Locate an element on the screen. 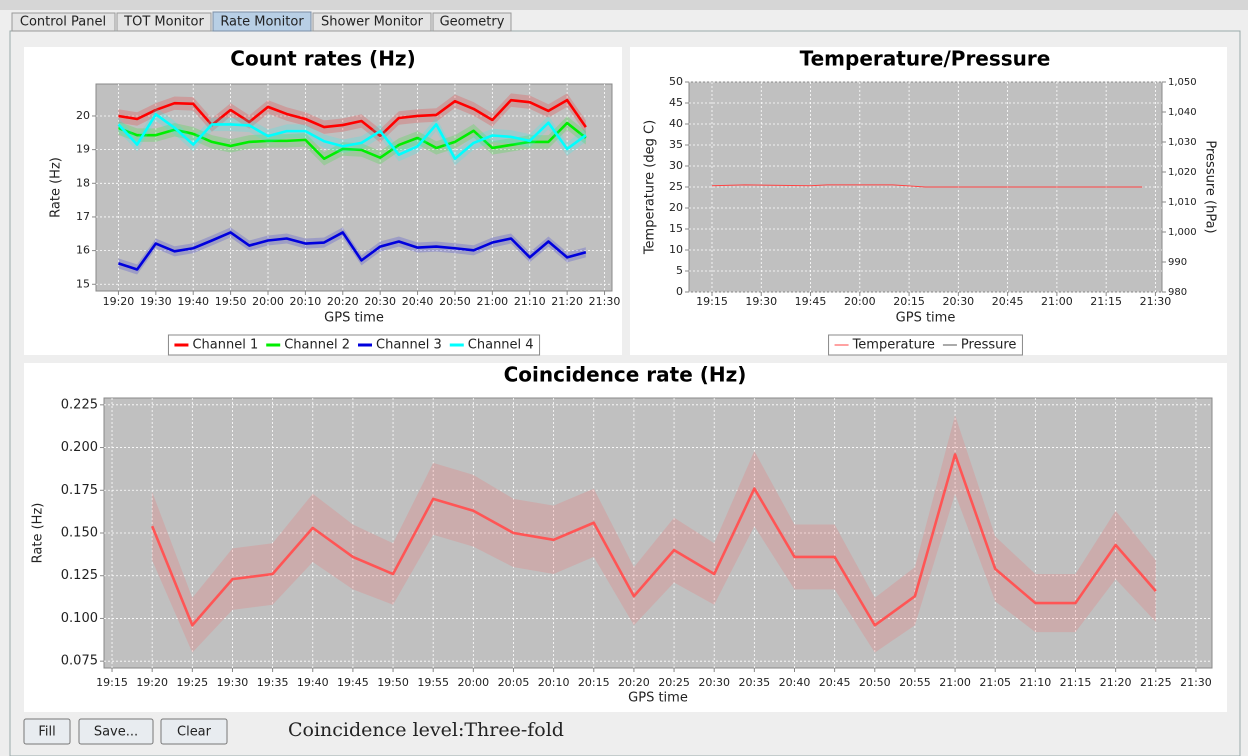 This screenshot has height=756, width=1248. legend-label: Channel 2 is located at coordinates (317, 345).